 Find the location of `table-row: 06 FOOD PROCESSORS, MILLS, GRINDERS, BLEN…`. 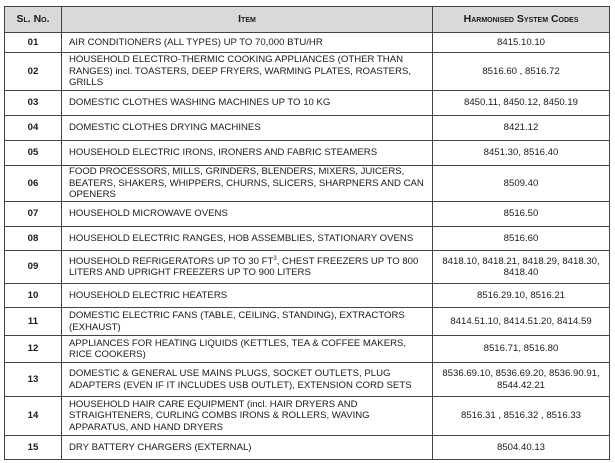

table-row: 06 FOOD PROCESSORS, MILLS, GRINDERS, BLEN… is located at coordinates (307, 183).